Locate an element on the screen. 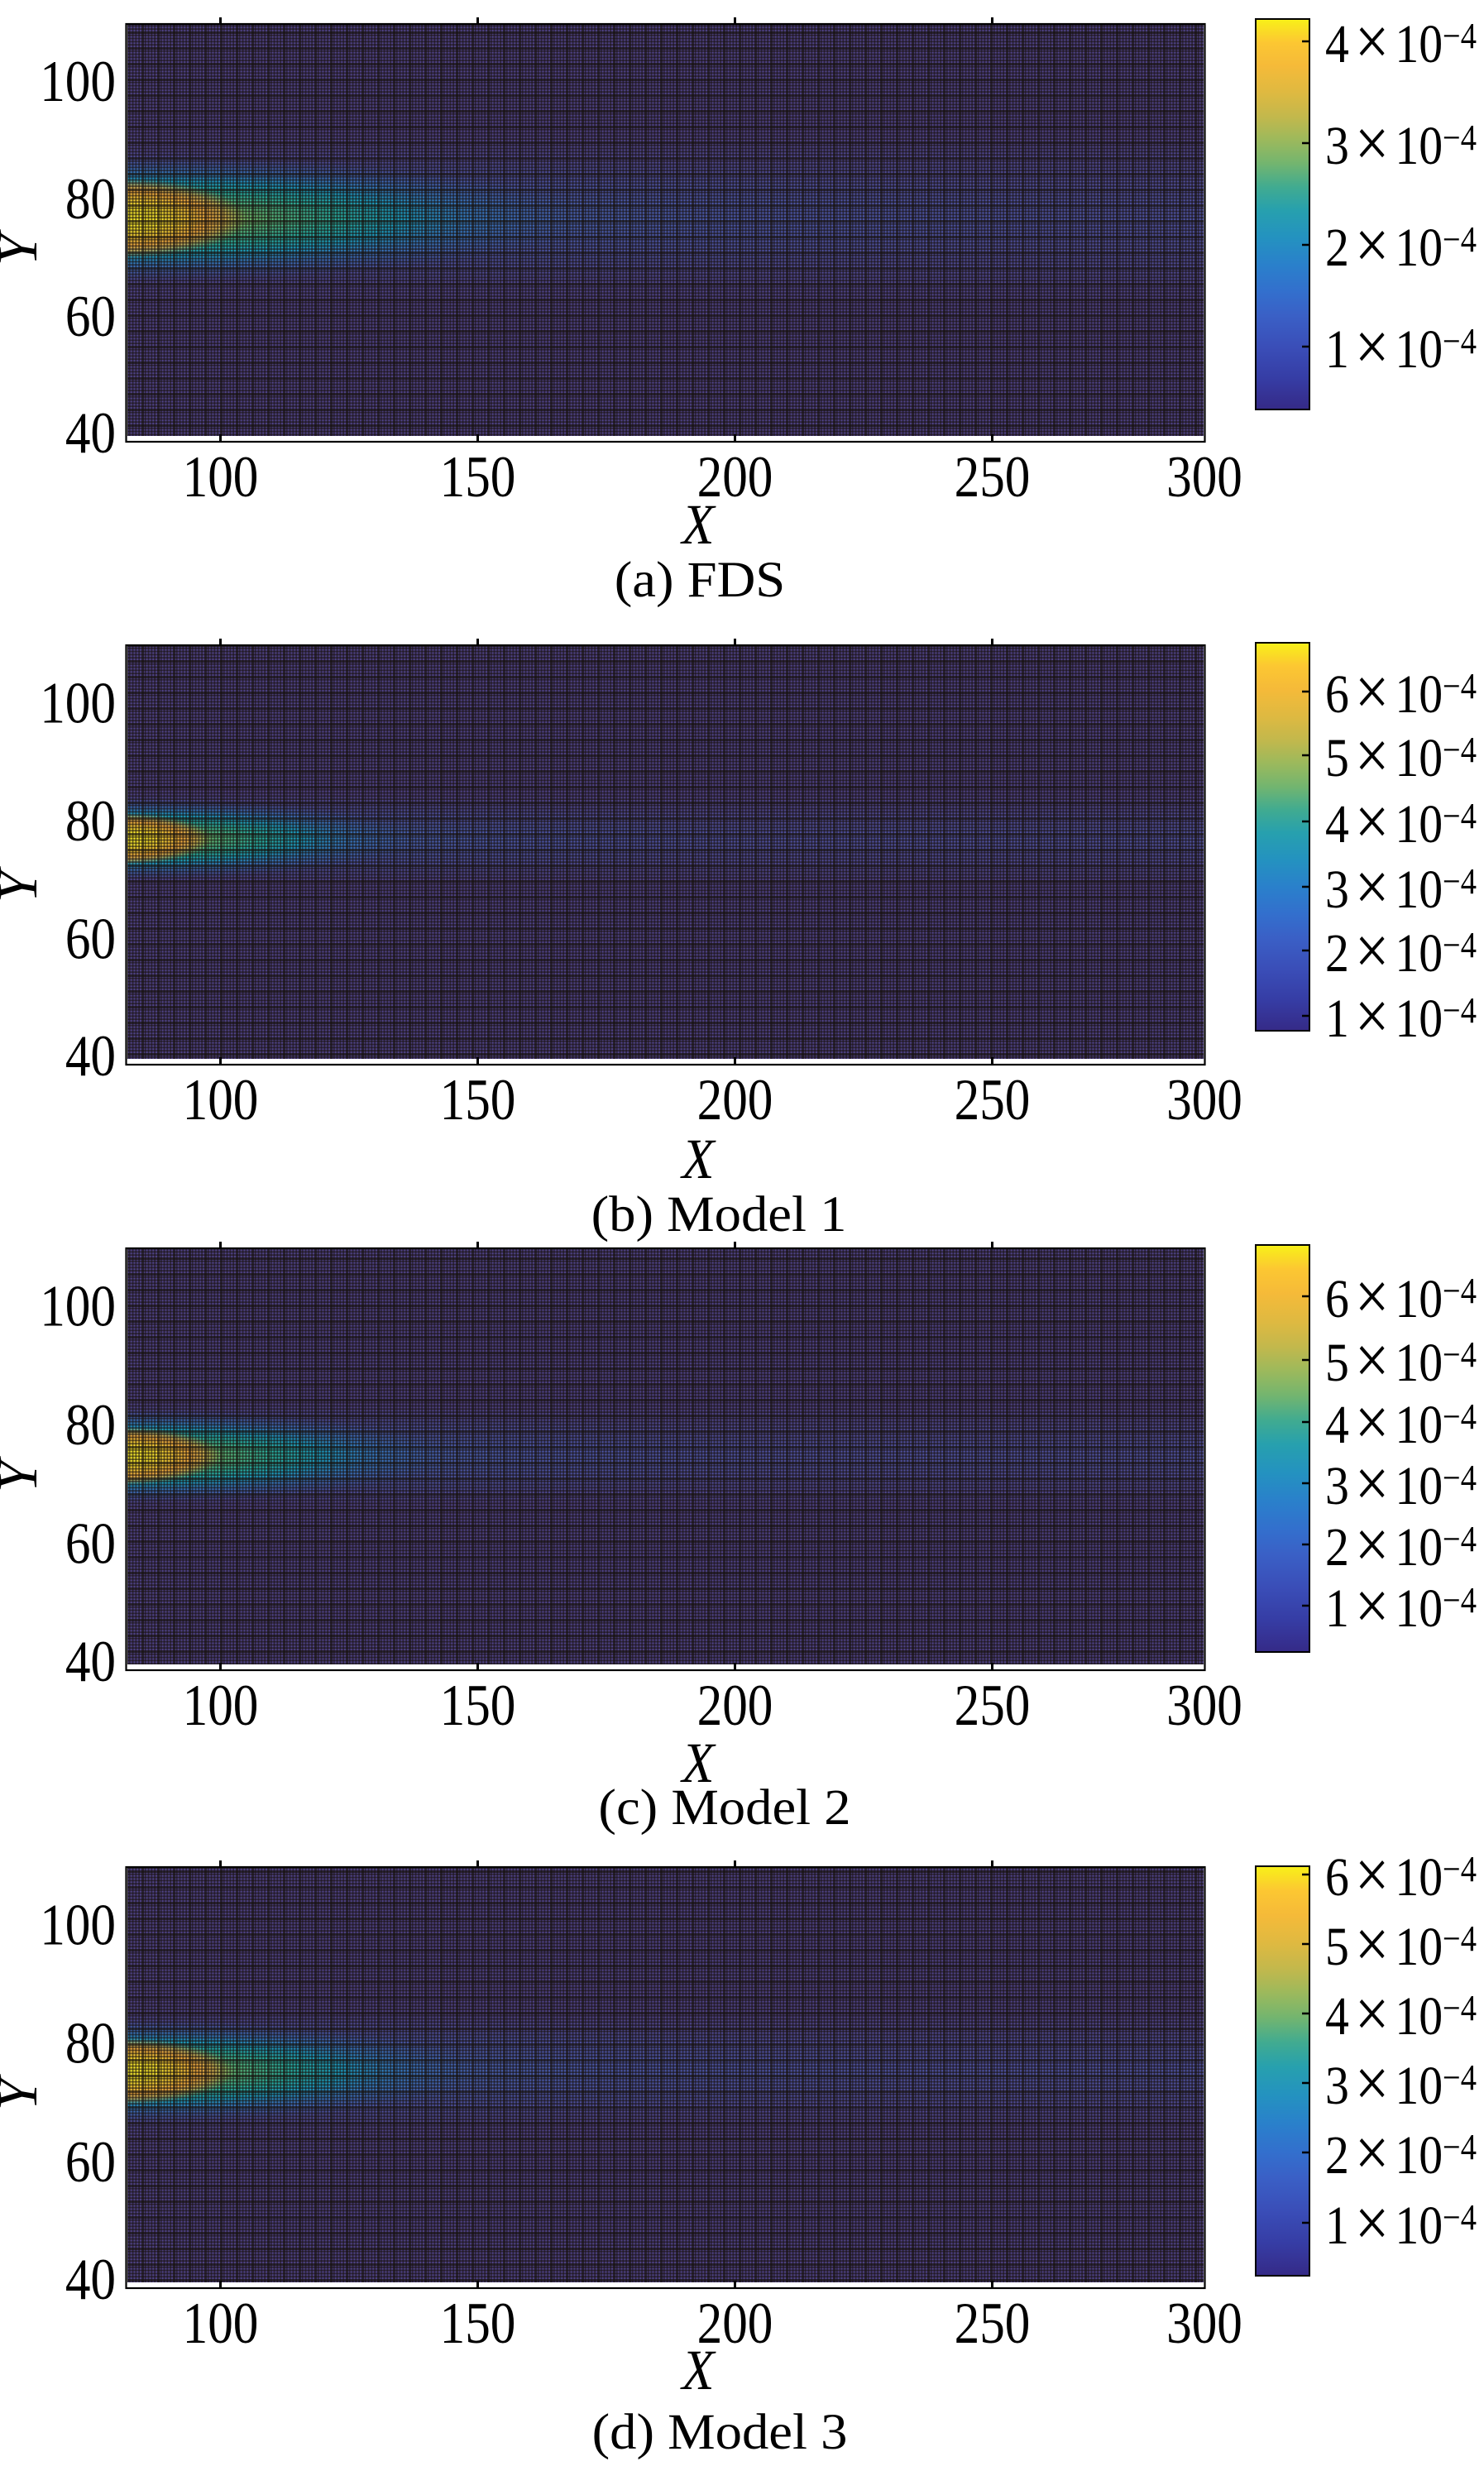 The height and width of the screenshot is (2466, 1484). svg-text: (a) FDS is located at coordinates (700, 580).